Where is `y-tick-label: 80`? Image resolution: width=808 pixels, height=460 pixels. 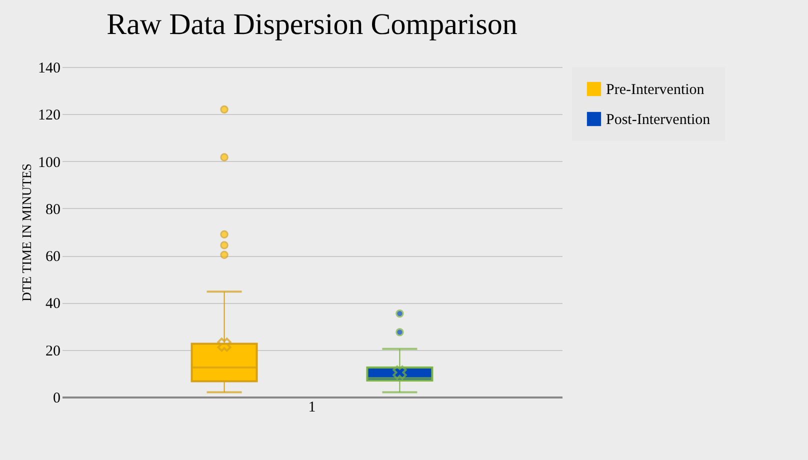
y-tick-label: 80 is located at coordinates (53, 210).